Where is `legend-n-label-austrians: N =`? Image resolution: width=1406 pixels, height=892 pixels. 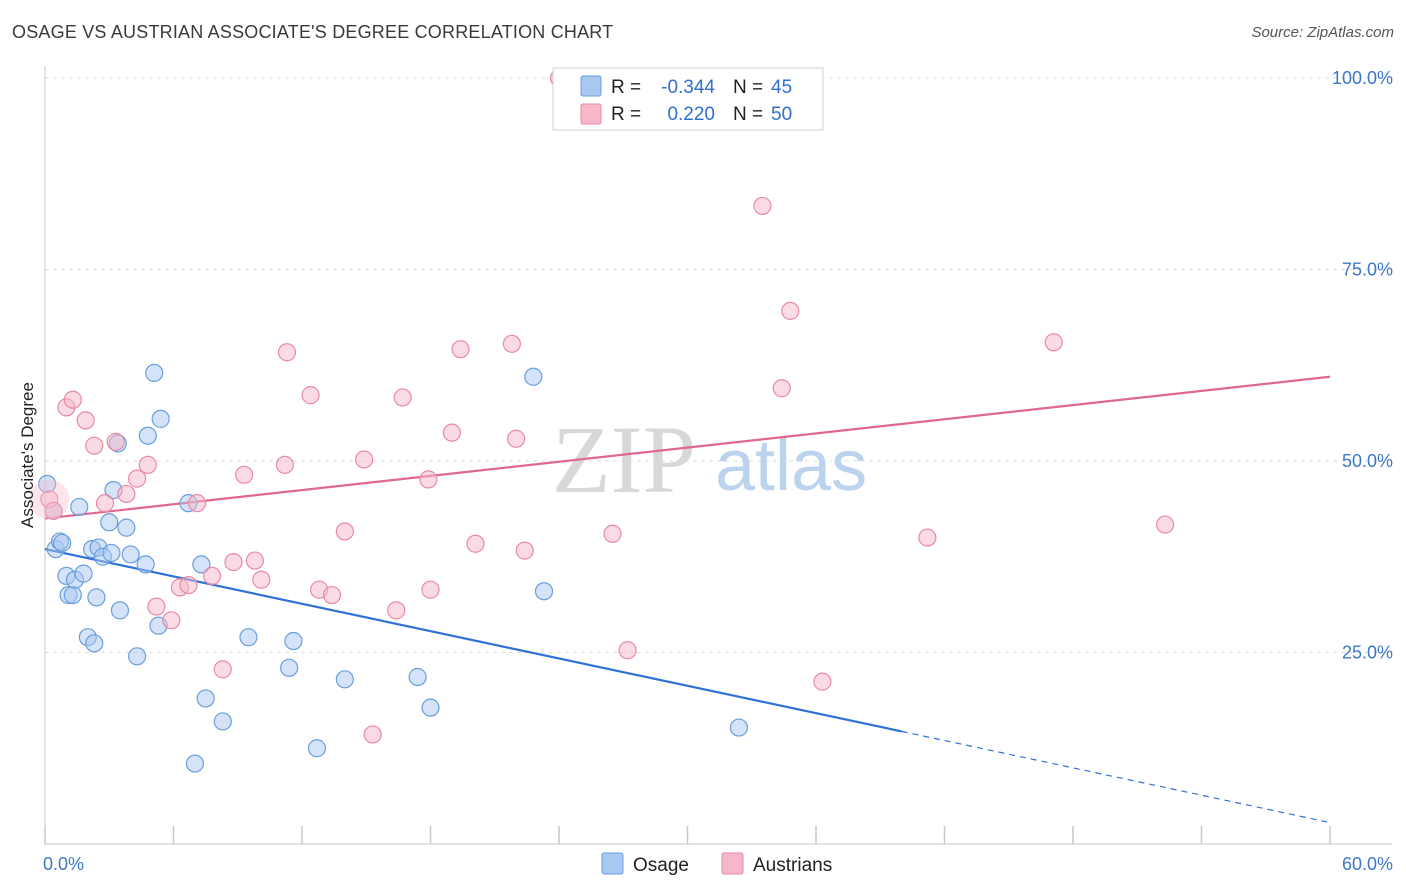
legend-n-label-austrians: N = is located at coordinates (748, 114).